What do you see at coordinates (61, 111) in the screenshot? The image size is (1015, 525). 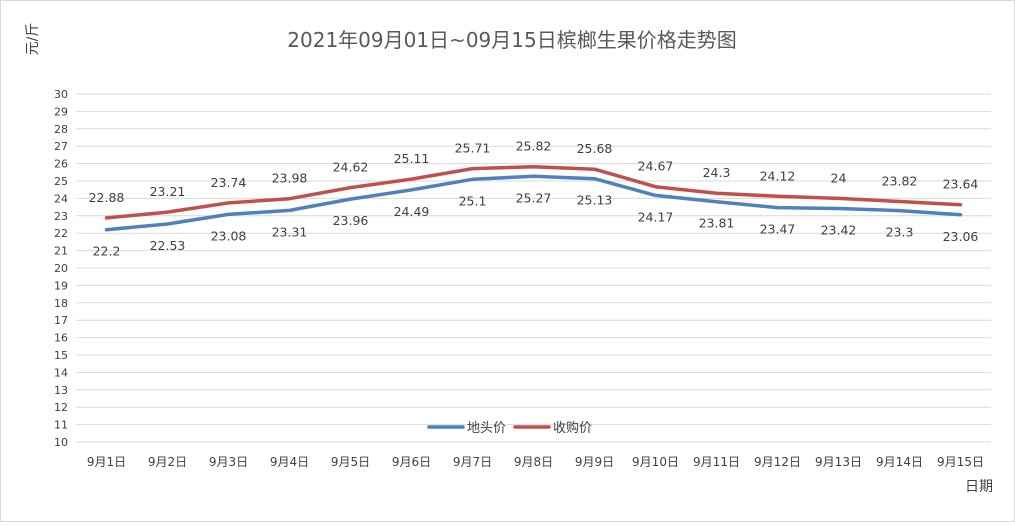 I see `y-tick-label: 29` at bounding box center [61, 111].